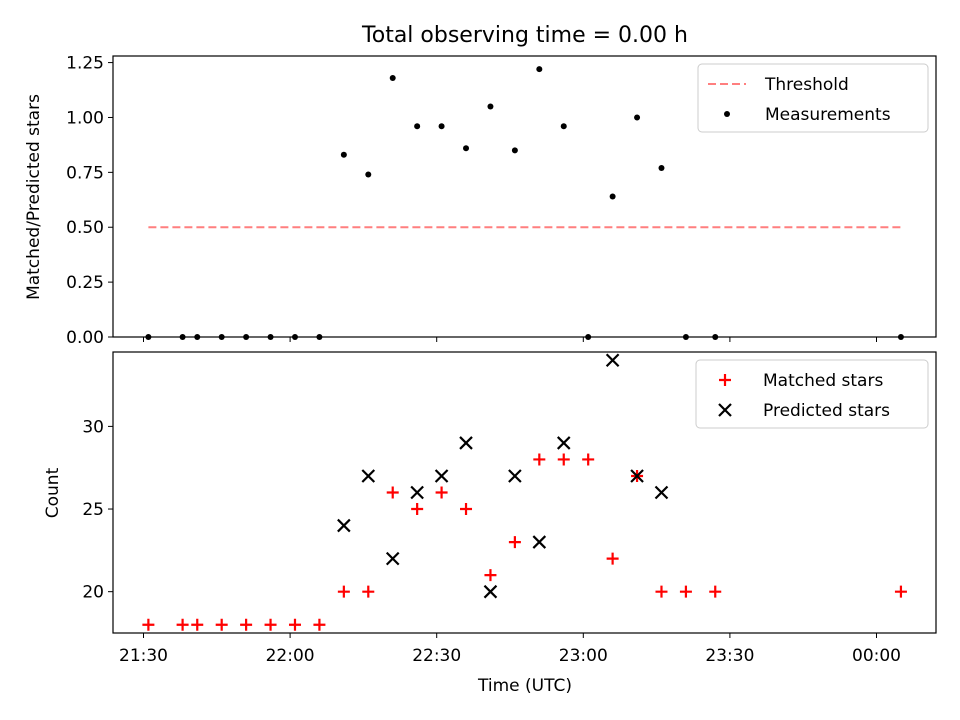 This screenshot has height=720, width=960. I want to click on x-tick-label: 00:00, so click(876, 656).